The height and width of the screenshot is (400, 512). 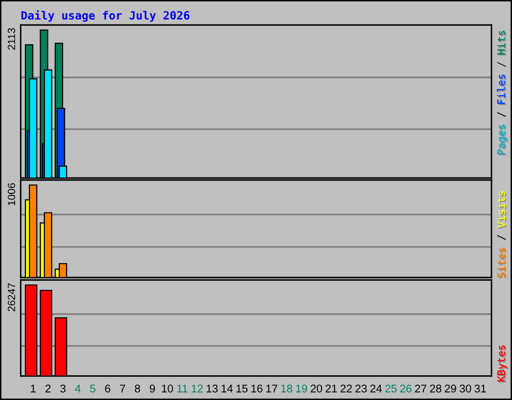 What do you see at coordinates (501, 210) in the screenshot?
I see `text: Visits` at bounding box center [501, 210].